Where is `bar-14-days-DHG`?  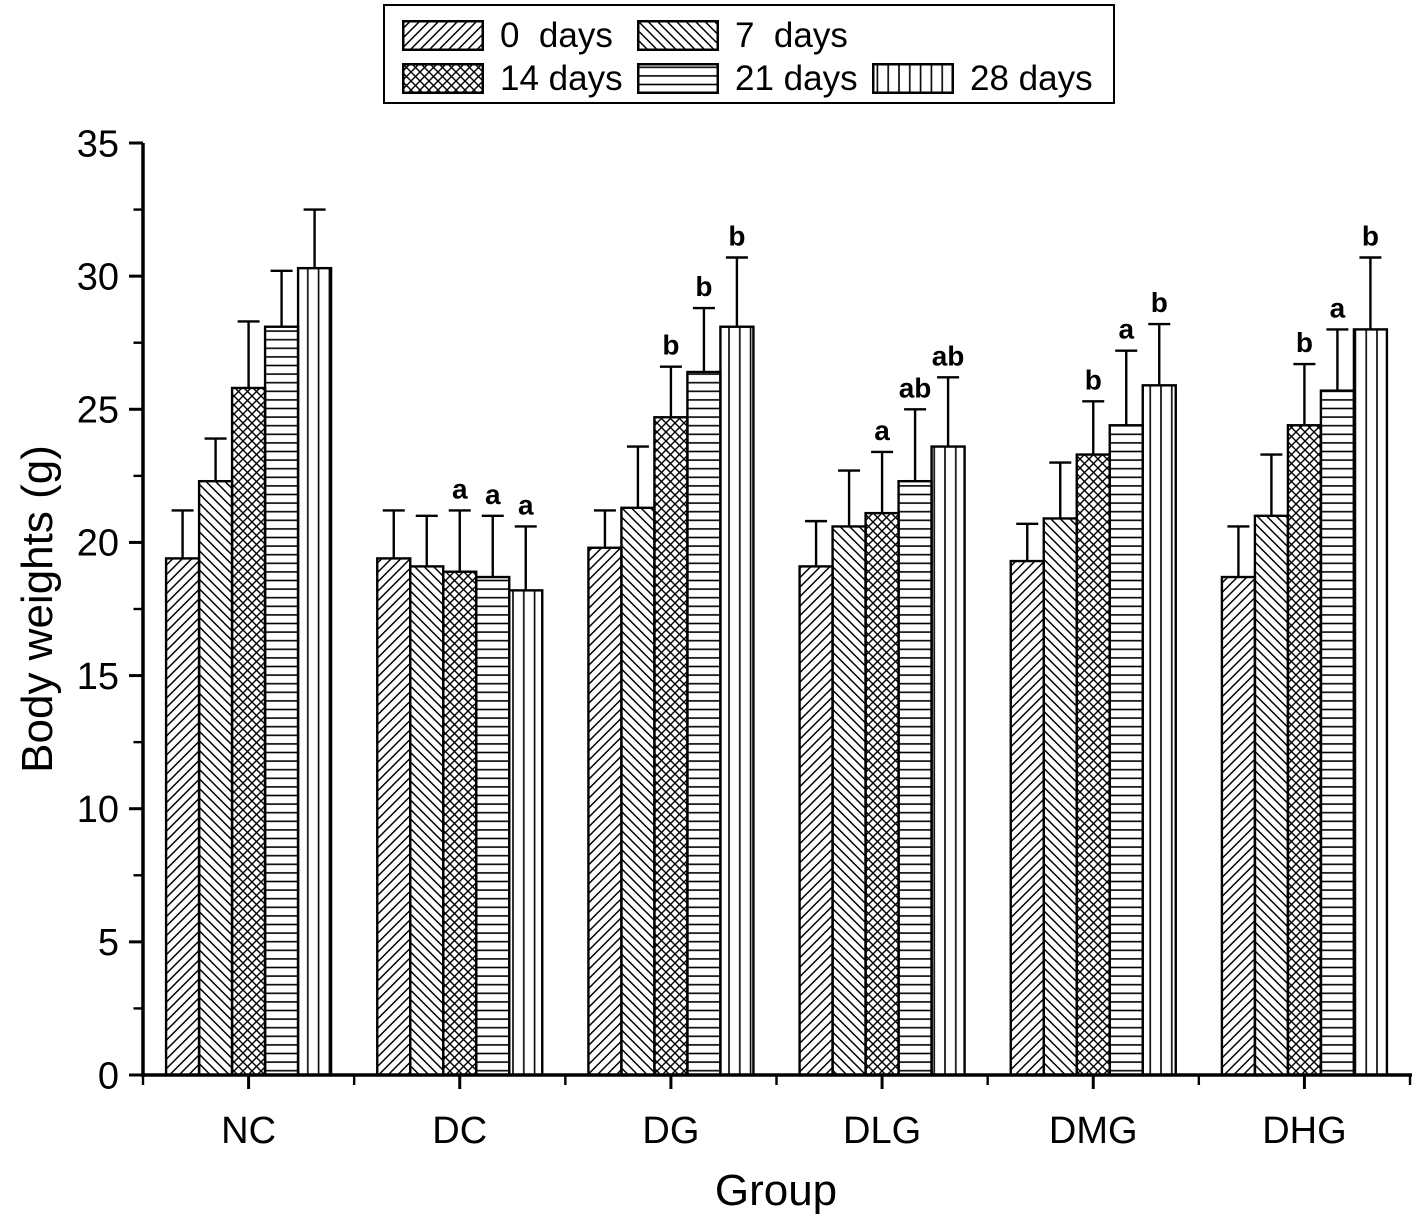
bar-14-days-DHG is located at coordinates (1304, 750).